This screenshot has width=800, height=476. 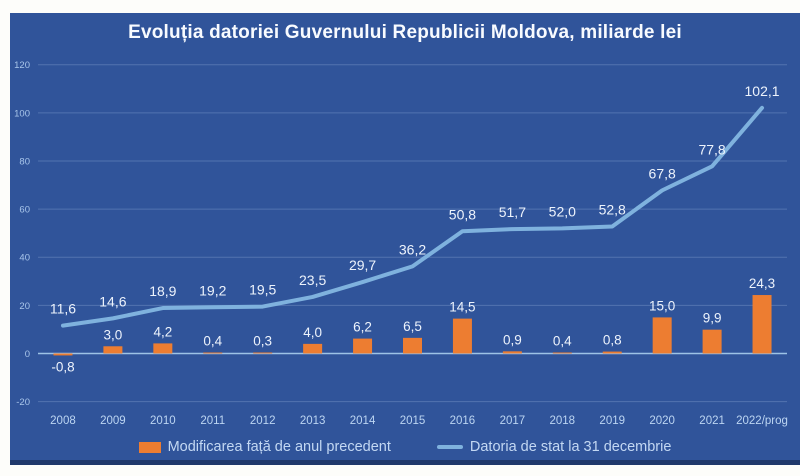 What do you see at coordinates (262, 290) in the screenshot?
I see `line-label-2012: 19,5` at bounding box center [262, 290].